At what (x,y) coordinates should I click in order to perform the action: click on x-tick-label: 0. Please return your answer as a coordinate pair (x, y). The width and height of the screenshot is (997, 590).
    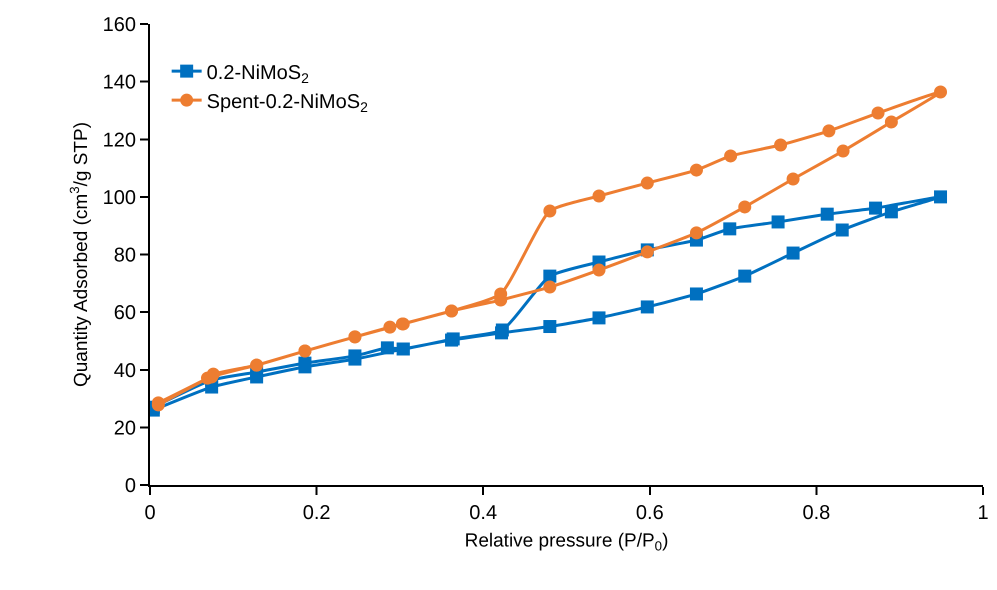
    Looking at the image, I should click on (150, 513).